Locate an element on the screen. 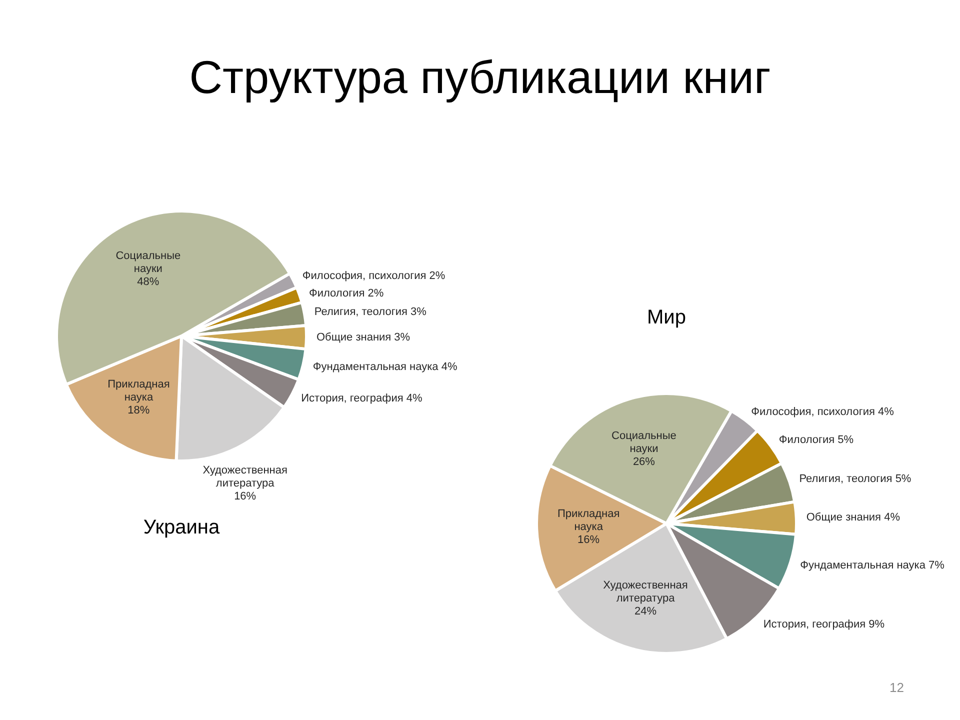 The image size is (960, 720). chart-title: Мир is located at coordinates (666, 317).